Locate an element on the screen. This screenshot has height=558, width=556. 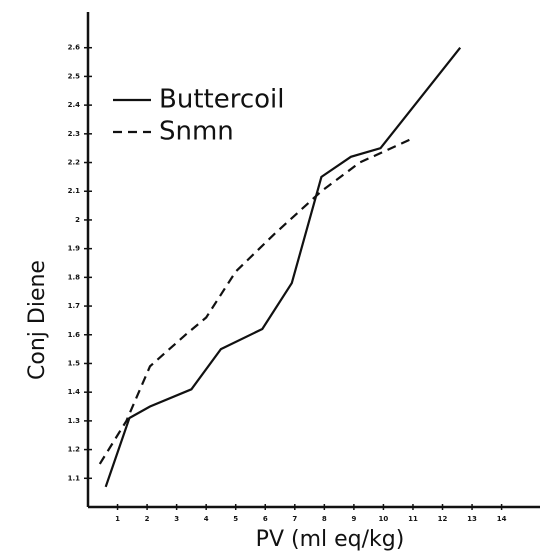
y-tick-label: 2.3 is located at coordinates (74, 134).